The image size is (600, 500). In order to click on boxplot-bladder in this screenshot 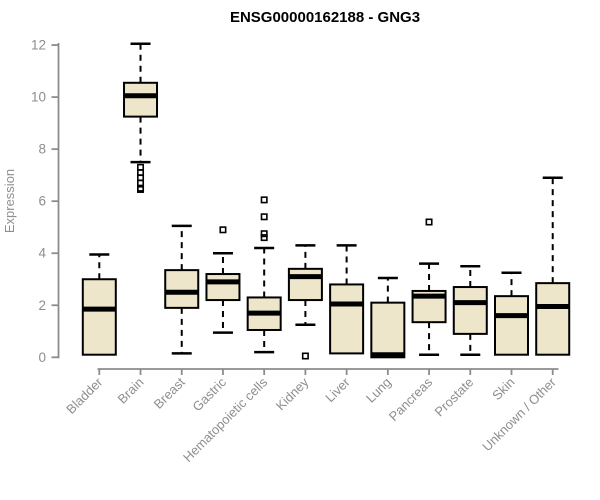, I will do `click(99, 304)`.